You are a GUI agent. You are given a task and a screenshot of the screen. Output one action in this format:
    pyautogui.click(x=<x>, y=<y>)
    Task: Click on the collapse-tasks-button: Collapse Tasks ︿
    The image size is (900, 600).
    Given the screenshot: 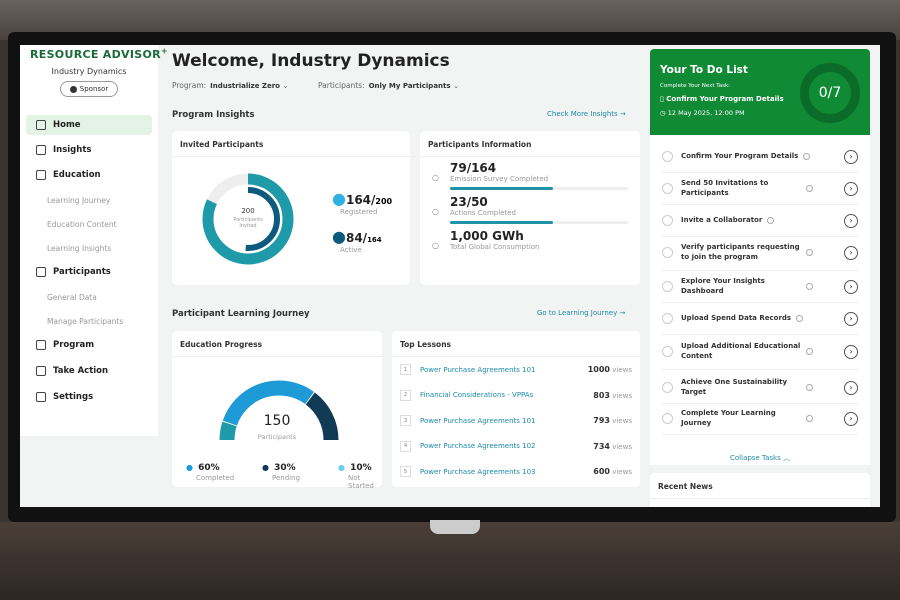 What is the action you would take?
    pyautogui.click(x=760, y=458)
    